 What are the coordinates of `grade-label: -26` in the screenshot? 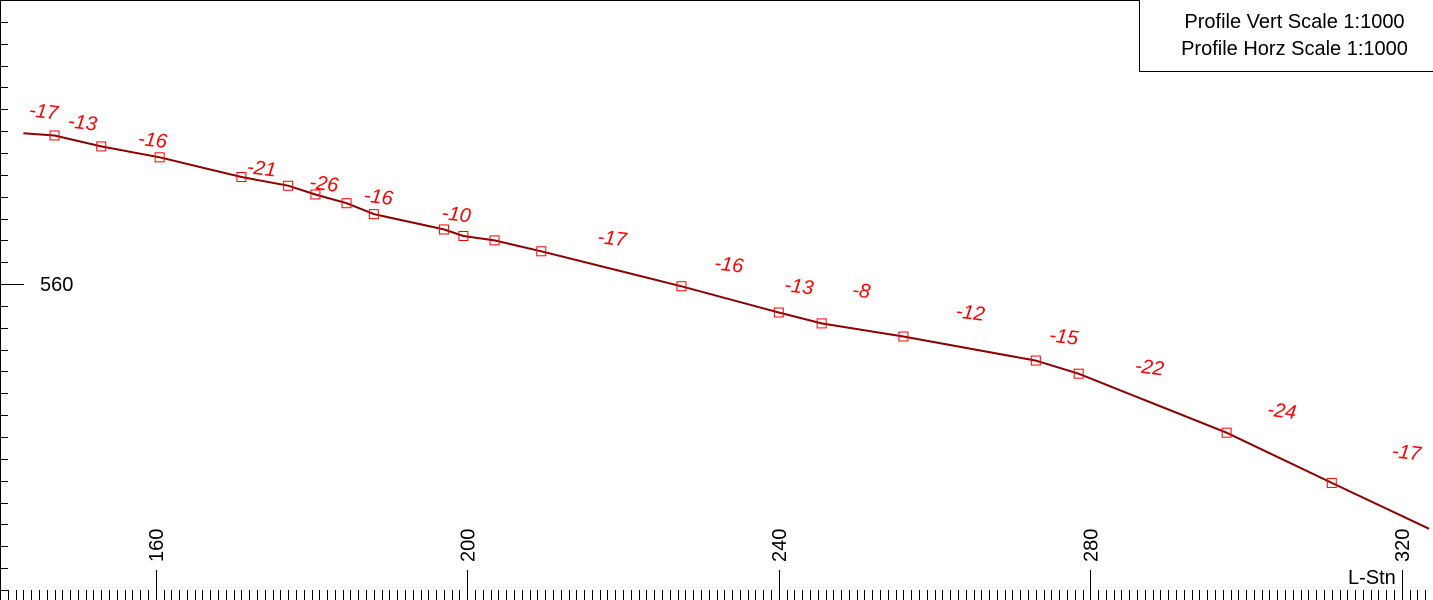 It's located at (324, 183).